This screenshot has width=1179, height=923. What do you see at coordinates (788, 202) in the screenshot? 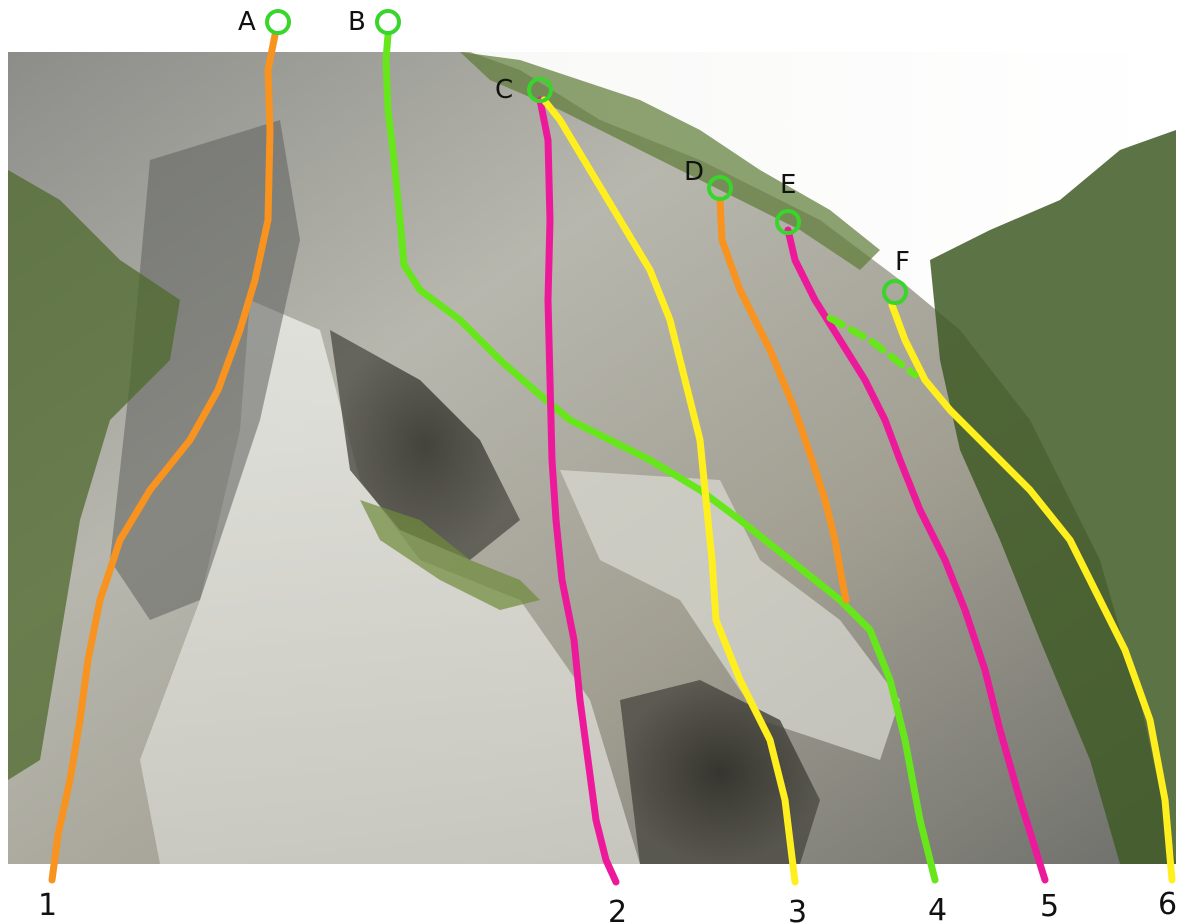
I see `anchor-e: E` at bounding box center [788, 202].